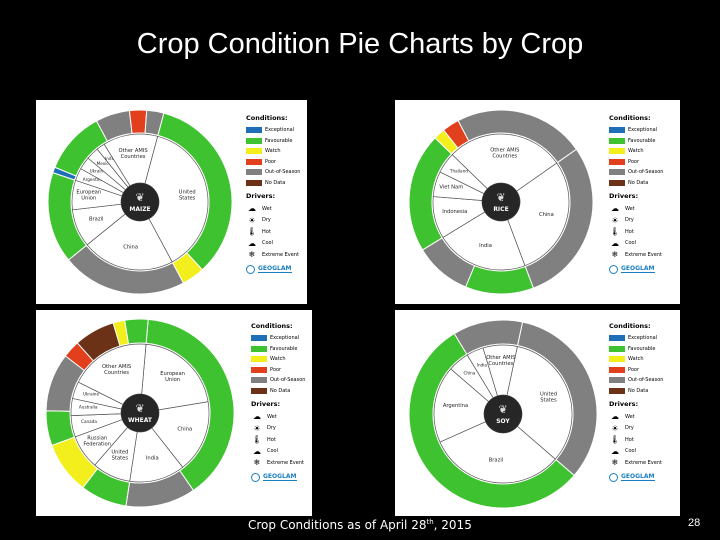 The image size is (720, 540). I want to click on legend-label: Out-of-Season, so click(646, 380).